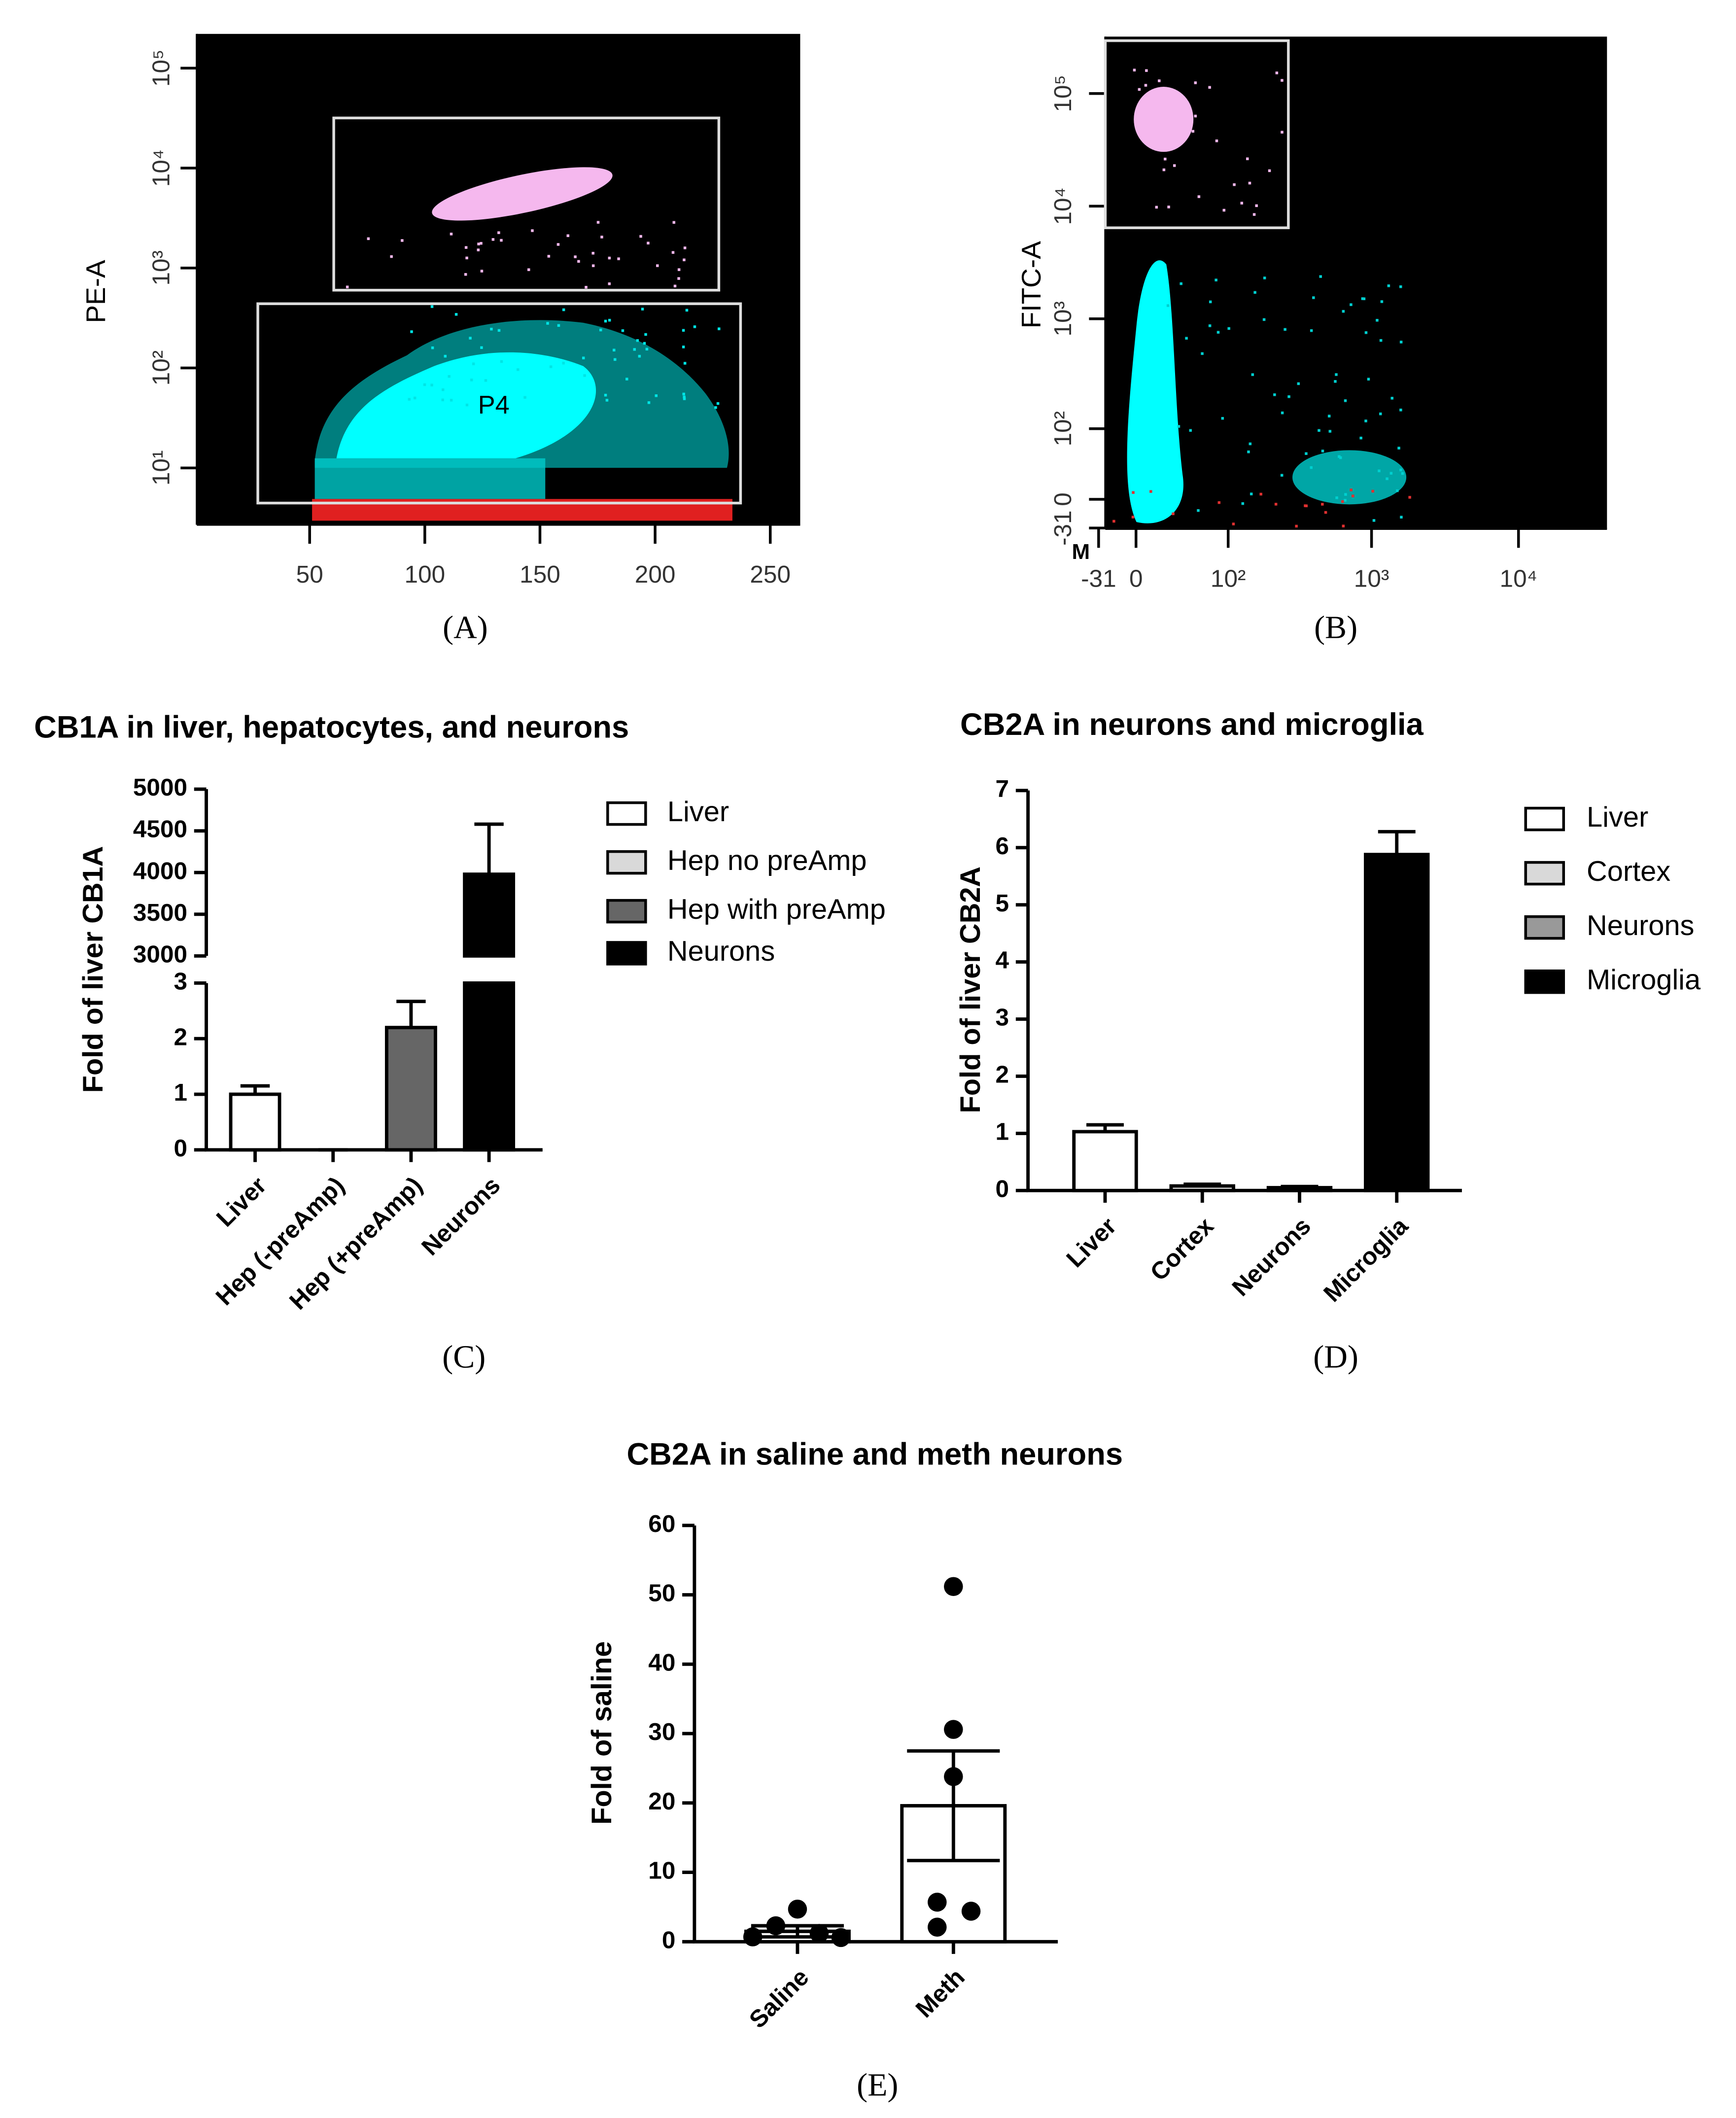  Describe the element at coordinates (779, 1999) in the screenshot. I see `x-tick-label: Saline` at that location.